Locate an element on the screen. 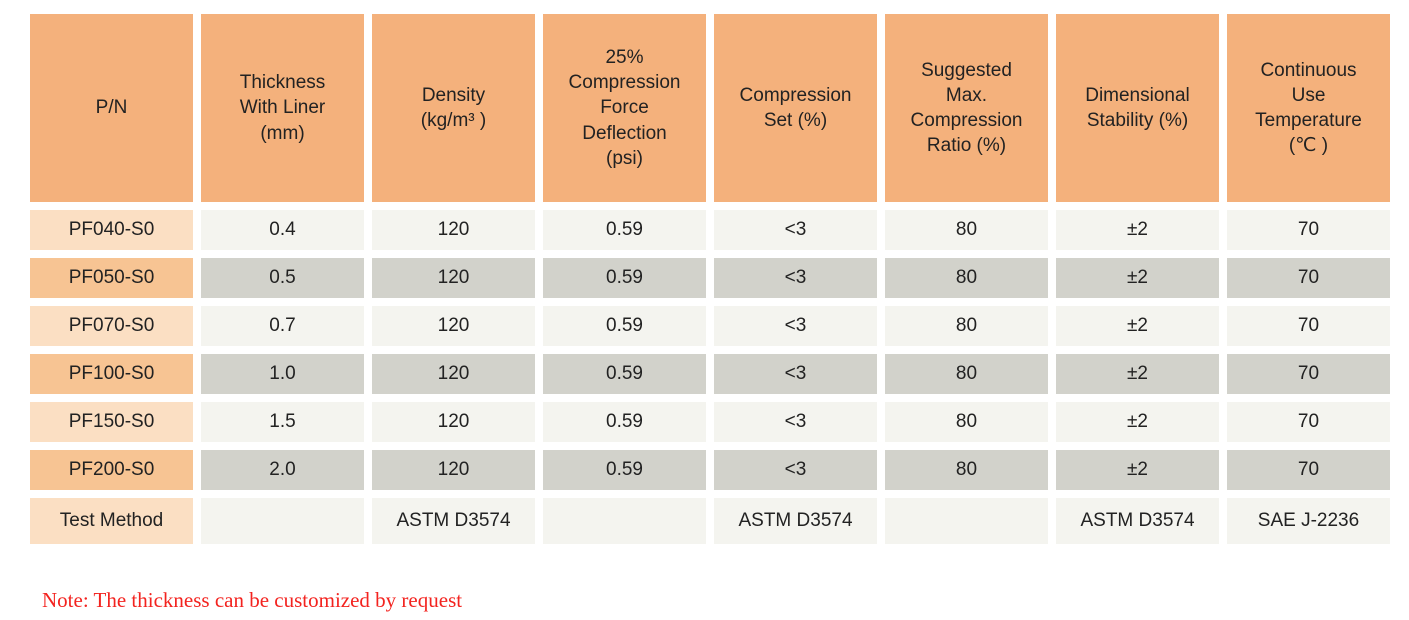  table-cell: 1.0 is located at coordinates (282, 374).